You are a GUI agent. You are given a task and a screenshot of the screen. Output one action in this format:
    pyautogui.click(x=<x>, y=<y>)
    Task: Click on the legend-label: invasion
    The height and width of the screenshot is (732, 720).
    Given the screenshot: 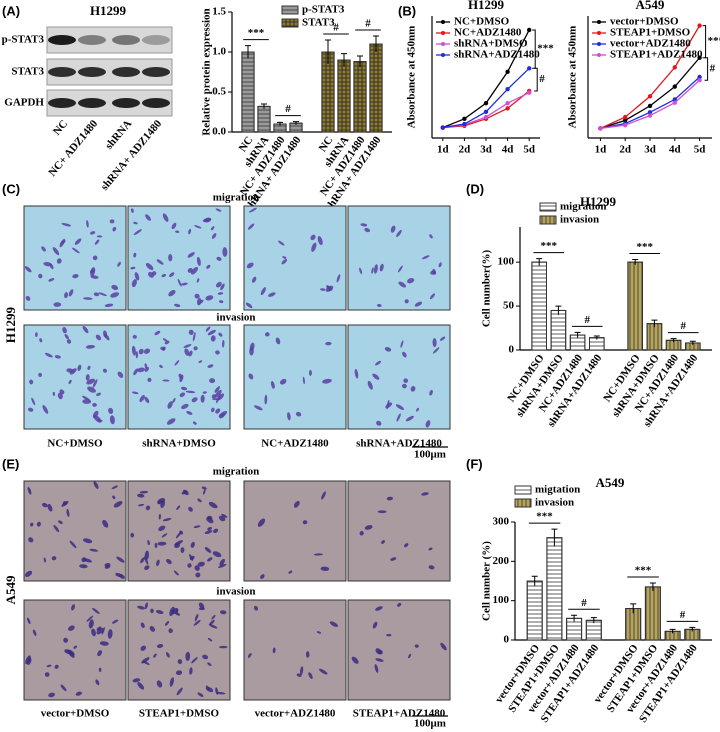 What is the action you would take?
    pyautogui.click(x=579, y=220)
    